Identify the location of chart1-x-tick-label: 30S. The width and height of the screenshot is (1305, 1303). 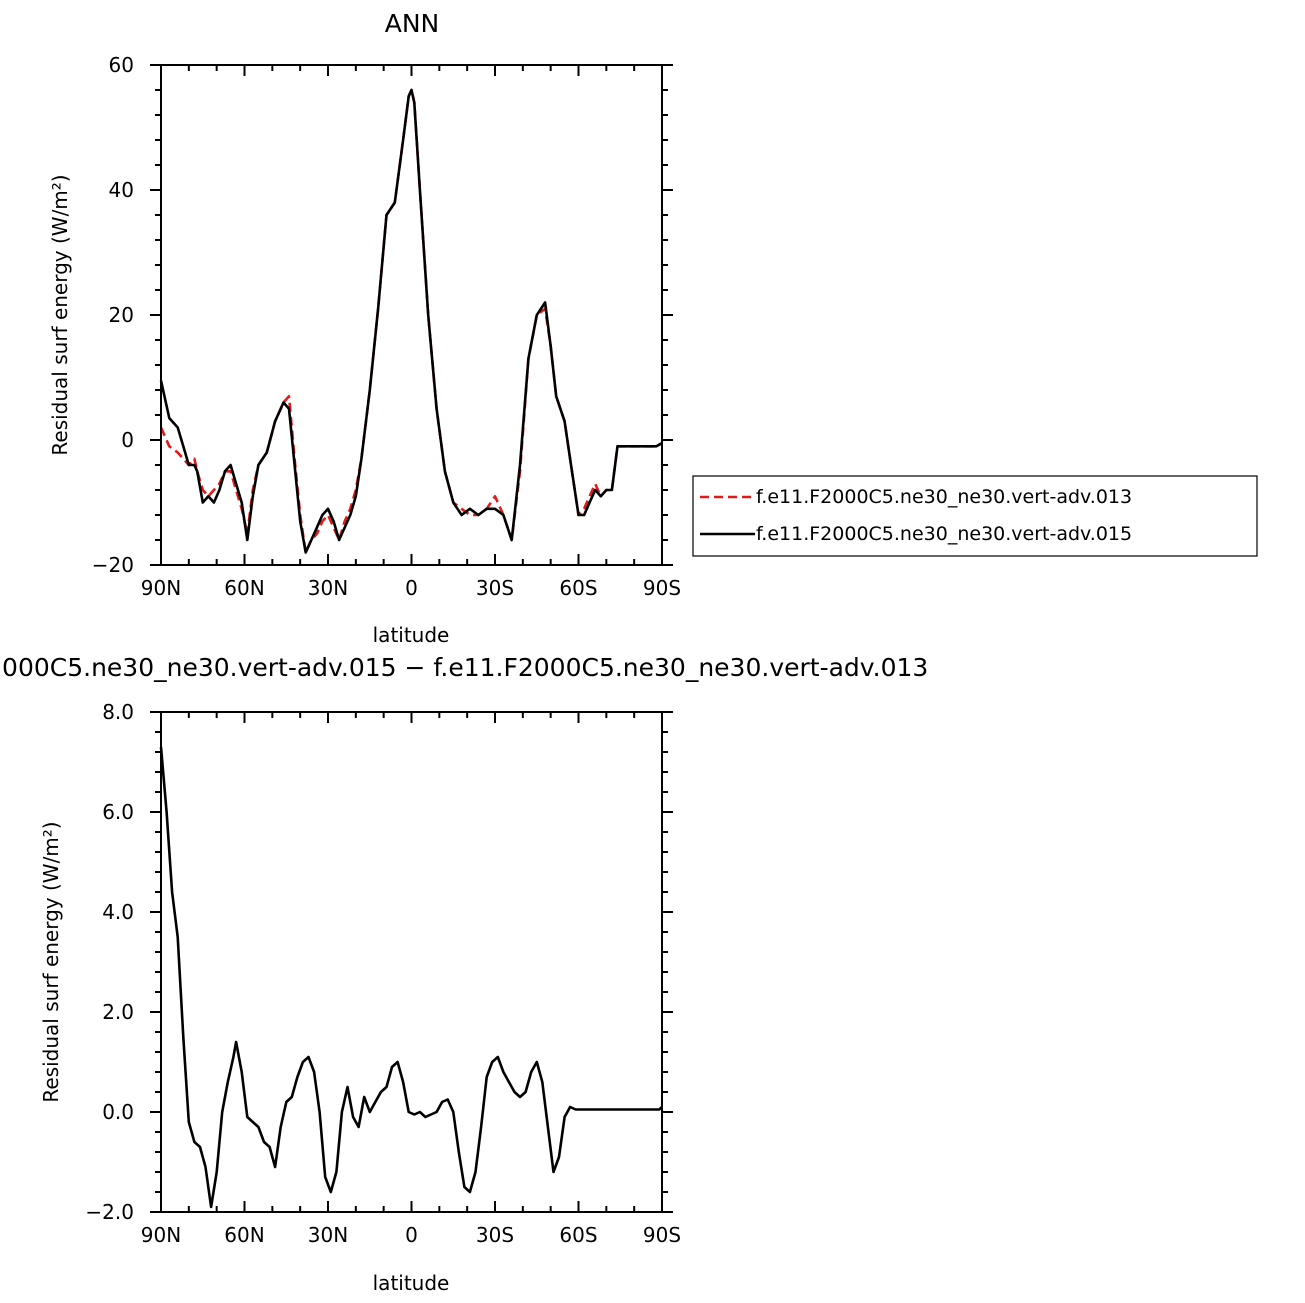
(495, 1235).